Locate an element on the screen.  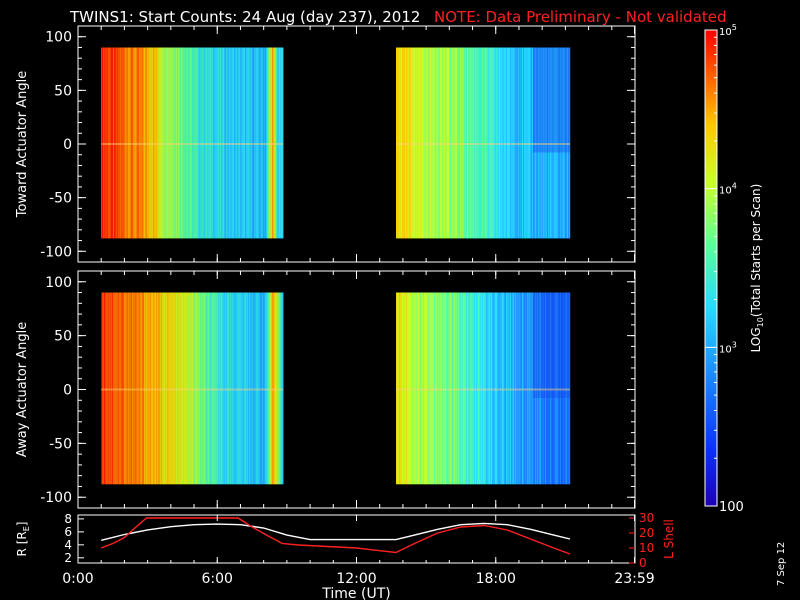
y-tick-label: -50 is located at coordinates (60, 444).